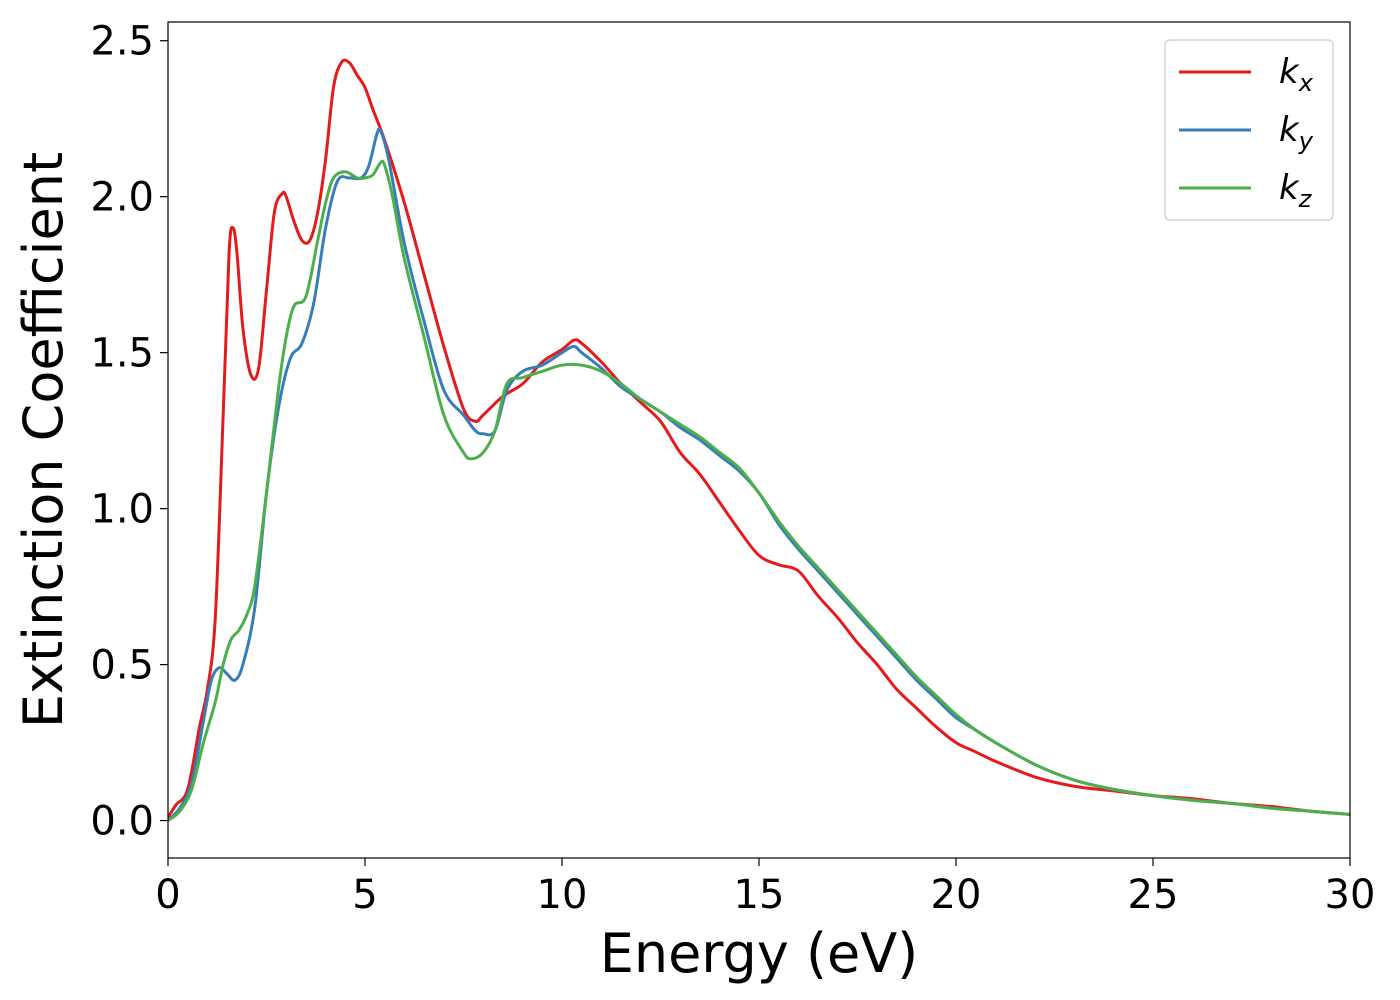  I want to click on x-tick-label: 5, so click(364, 895).